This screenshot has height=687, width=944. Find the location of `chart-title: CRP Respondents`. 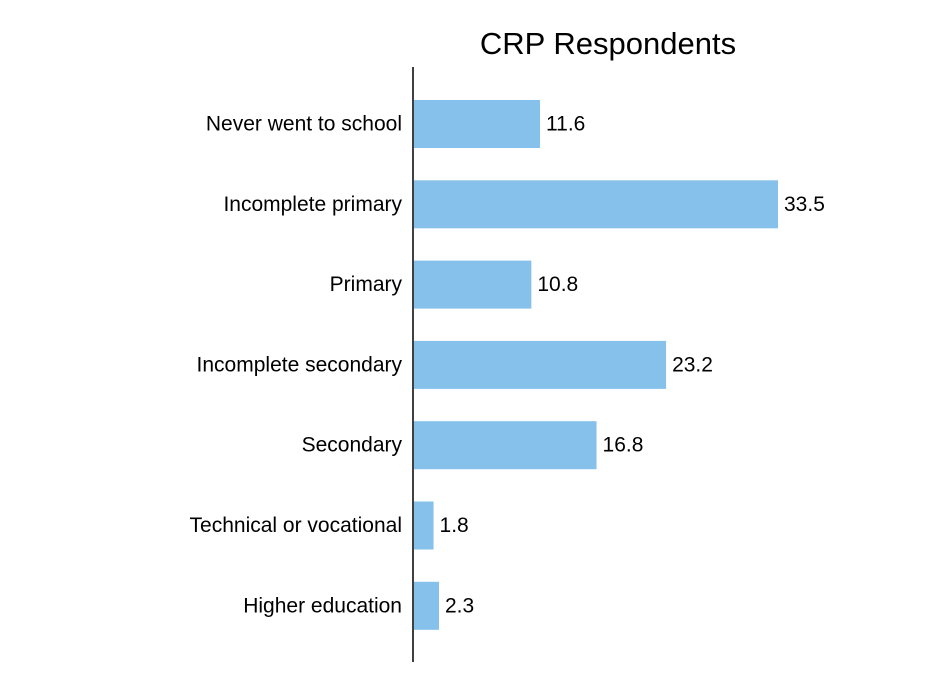

chart-title: CRP Respondents is located at coordinates (608, 43).